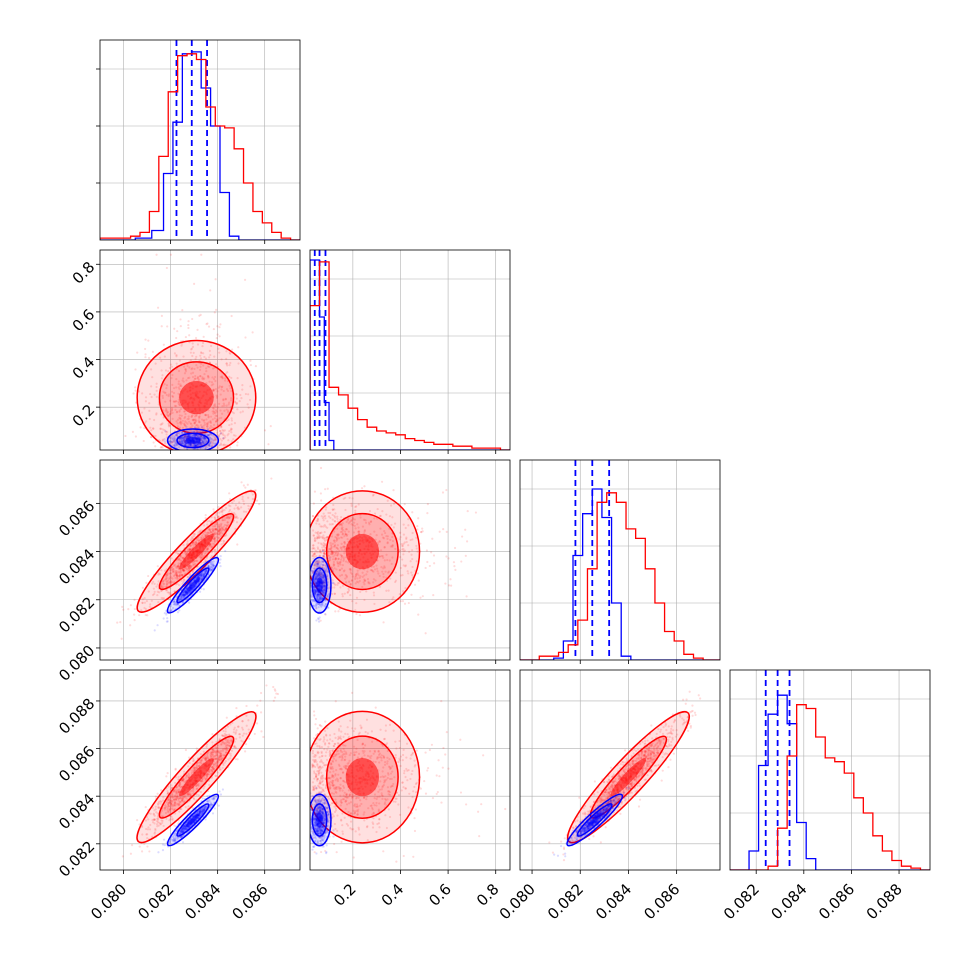  Describe the element at coordinates (76, 518) in the screenshot. I see `y-tick-label: 0.086` at that location.